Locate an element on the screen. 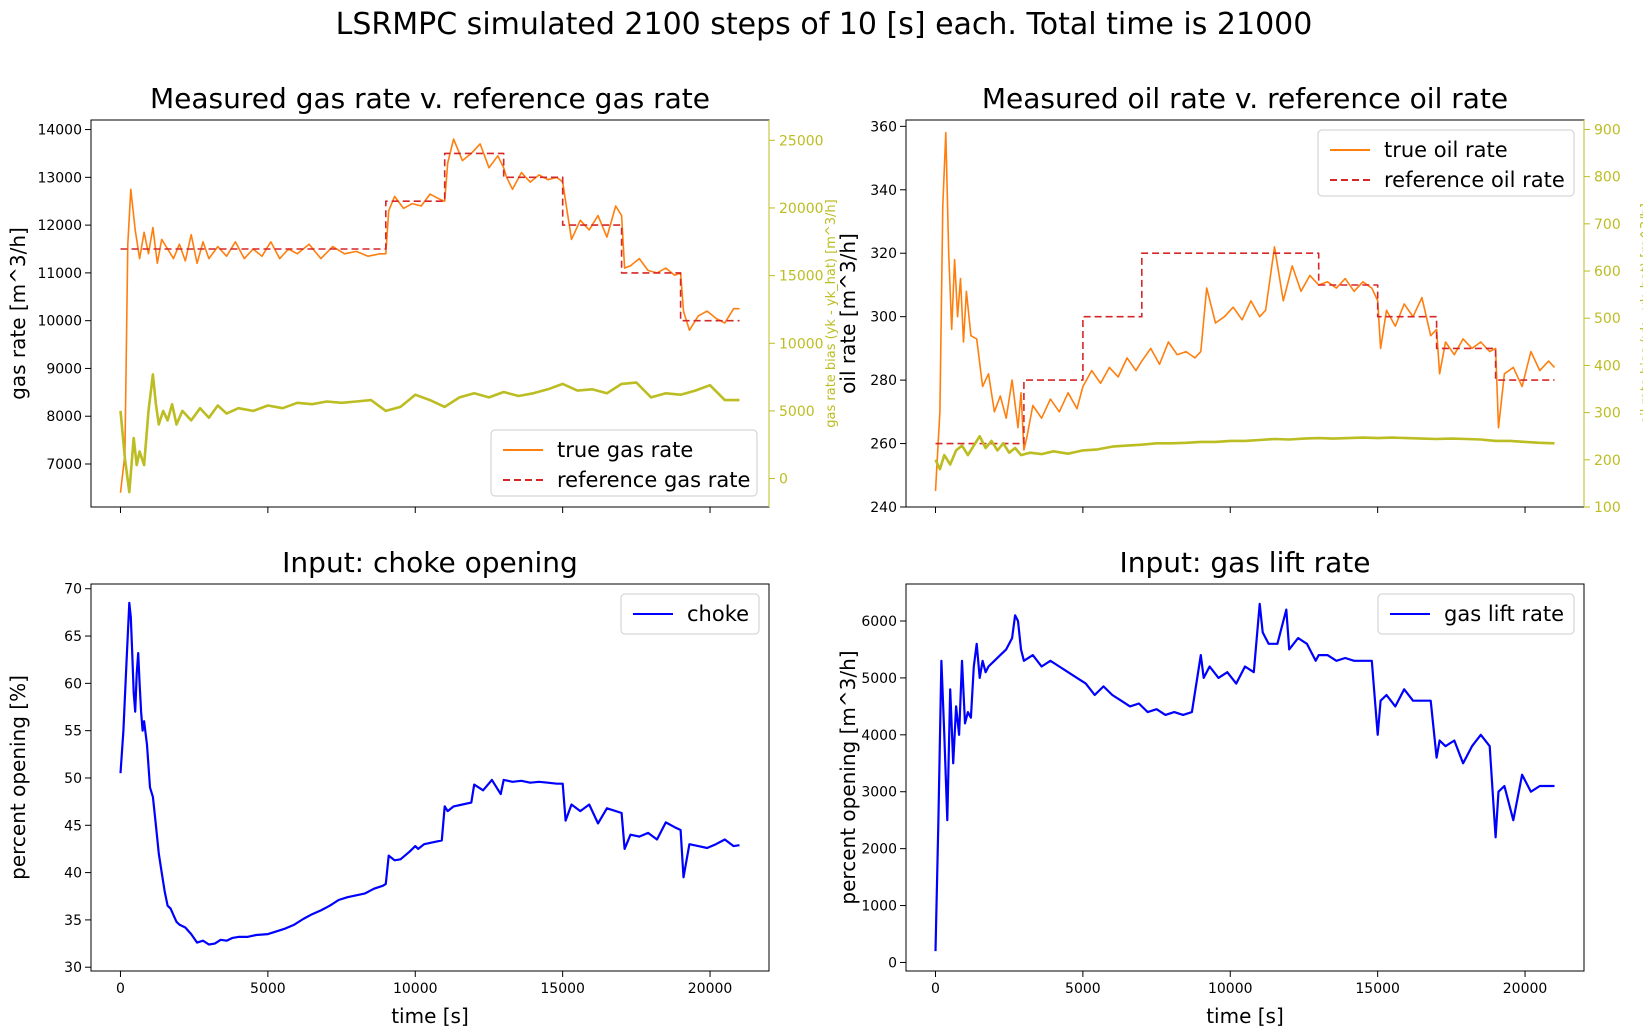  legend: gas lift rate is located at coordinates (1476, 614).